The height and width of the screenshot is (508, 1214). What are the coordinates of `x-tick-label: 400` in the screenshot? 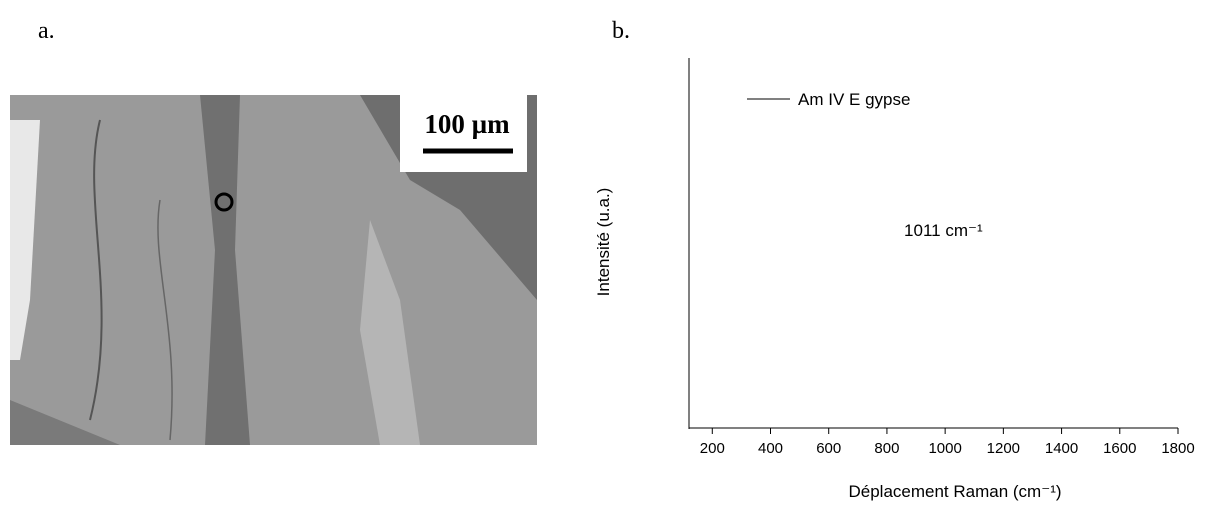 It's located at (770, 448).